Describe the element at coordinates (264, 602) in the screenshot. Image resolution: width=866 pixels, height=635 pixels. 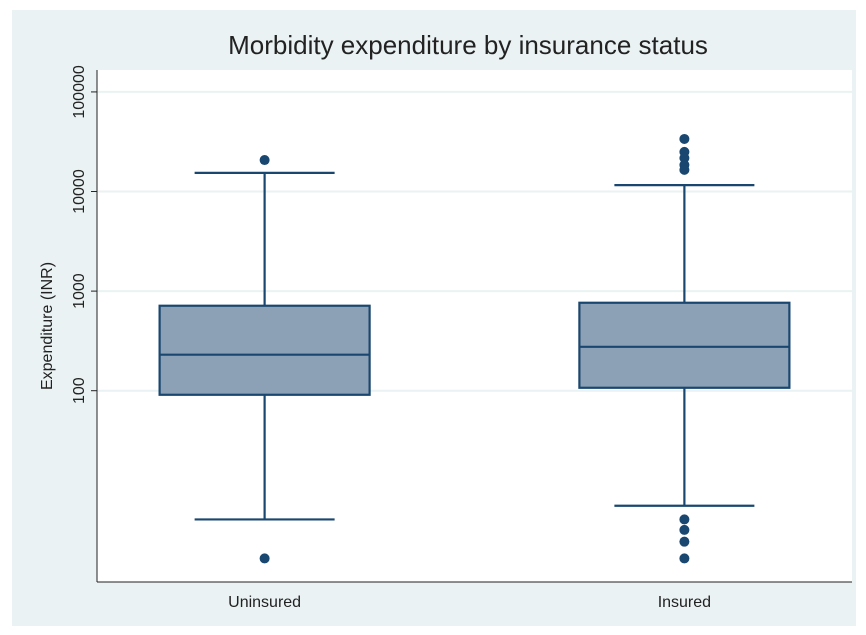
I see `x-tick-label: Uninsured` at that location.